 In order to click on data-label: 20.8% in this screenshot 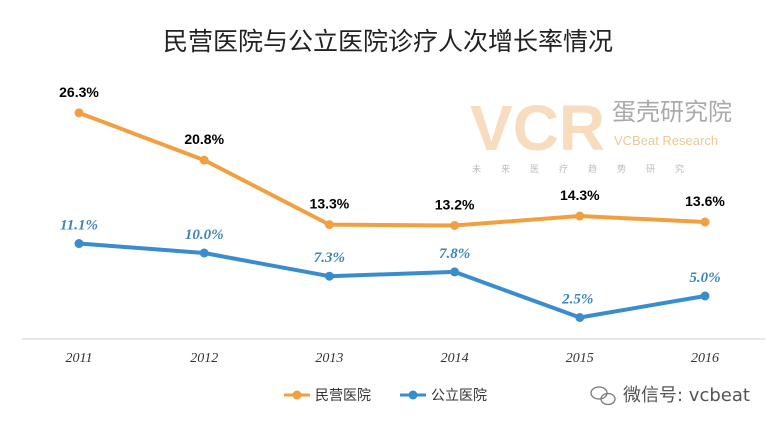, I will do `click(204, 139)`.